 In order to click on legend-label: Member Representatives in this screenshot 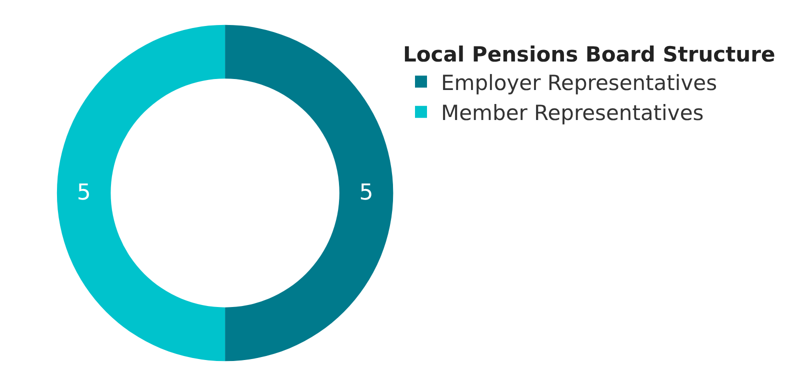, I will do `click(572, 113)`.